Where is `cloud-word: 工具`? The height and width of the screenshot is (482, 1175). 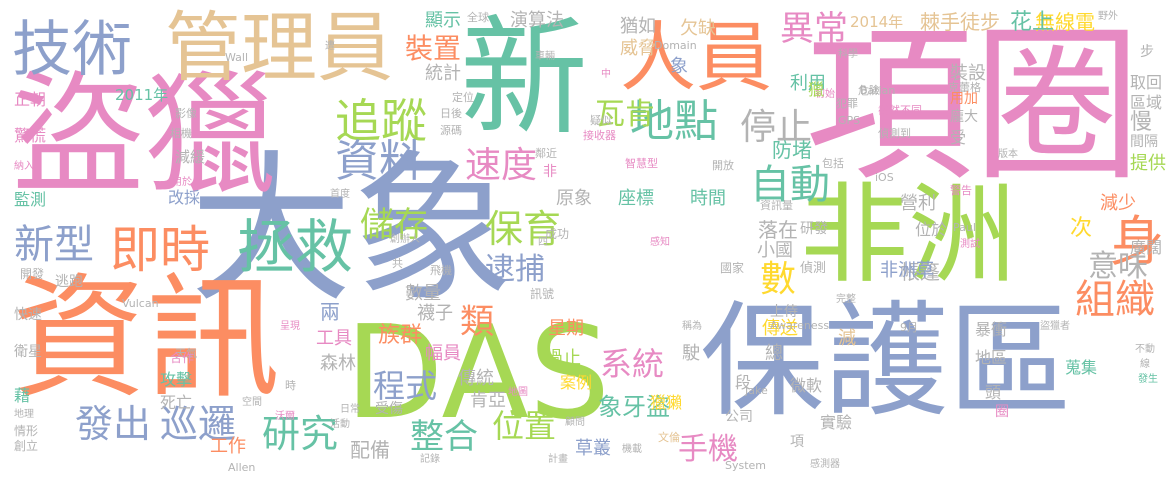 cloud-word: 工具 is located at coordinates (334, 338).